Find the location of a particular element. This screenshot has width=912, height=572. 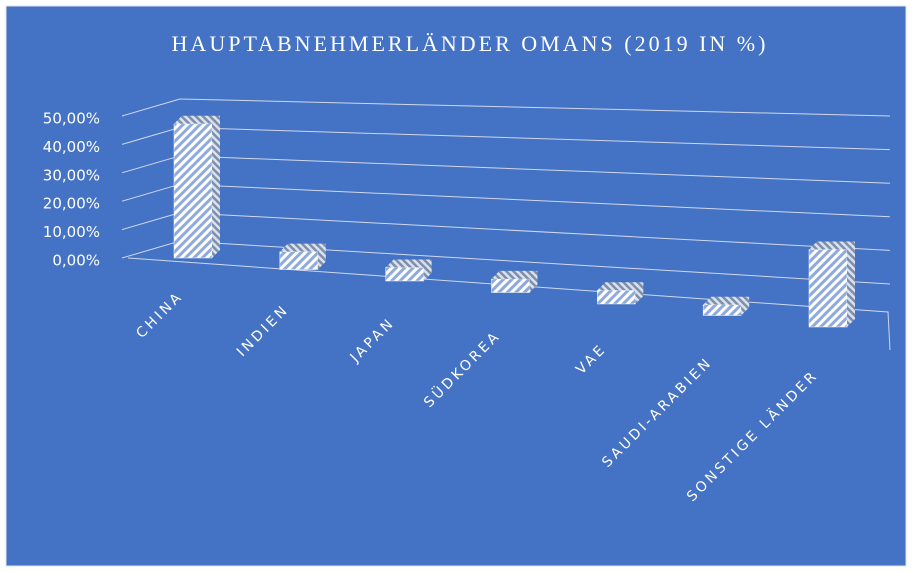

chart-title: HAUPTABNEHMERLÄNDER OMANS (2019 IN %) is located at coordinates (470, 43).